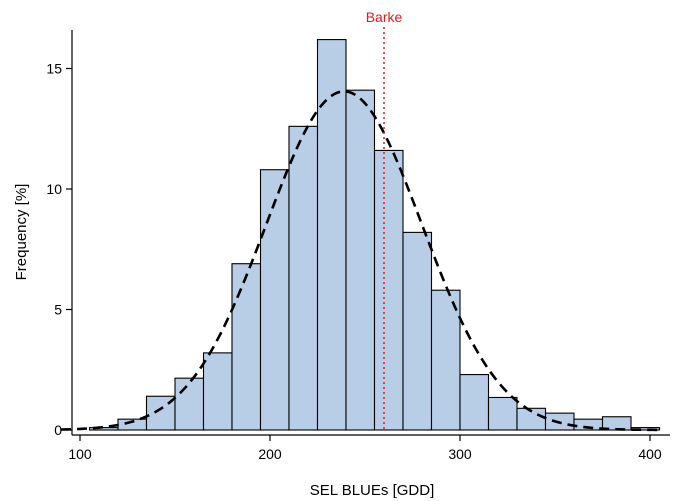 The image size is (673, 501). Describe the element at coordinates (650, 454) in the screenshot. I see `x-tick-label: 400` at that location.